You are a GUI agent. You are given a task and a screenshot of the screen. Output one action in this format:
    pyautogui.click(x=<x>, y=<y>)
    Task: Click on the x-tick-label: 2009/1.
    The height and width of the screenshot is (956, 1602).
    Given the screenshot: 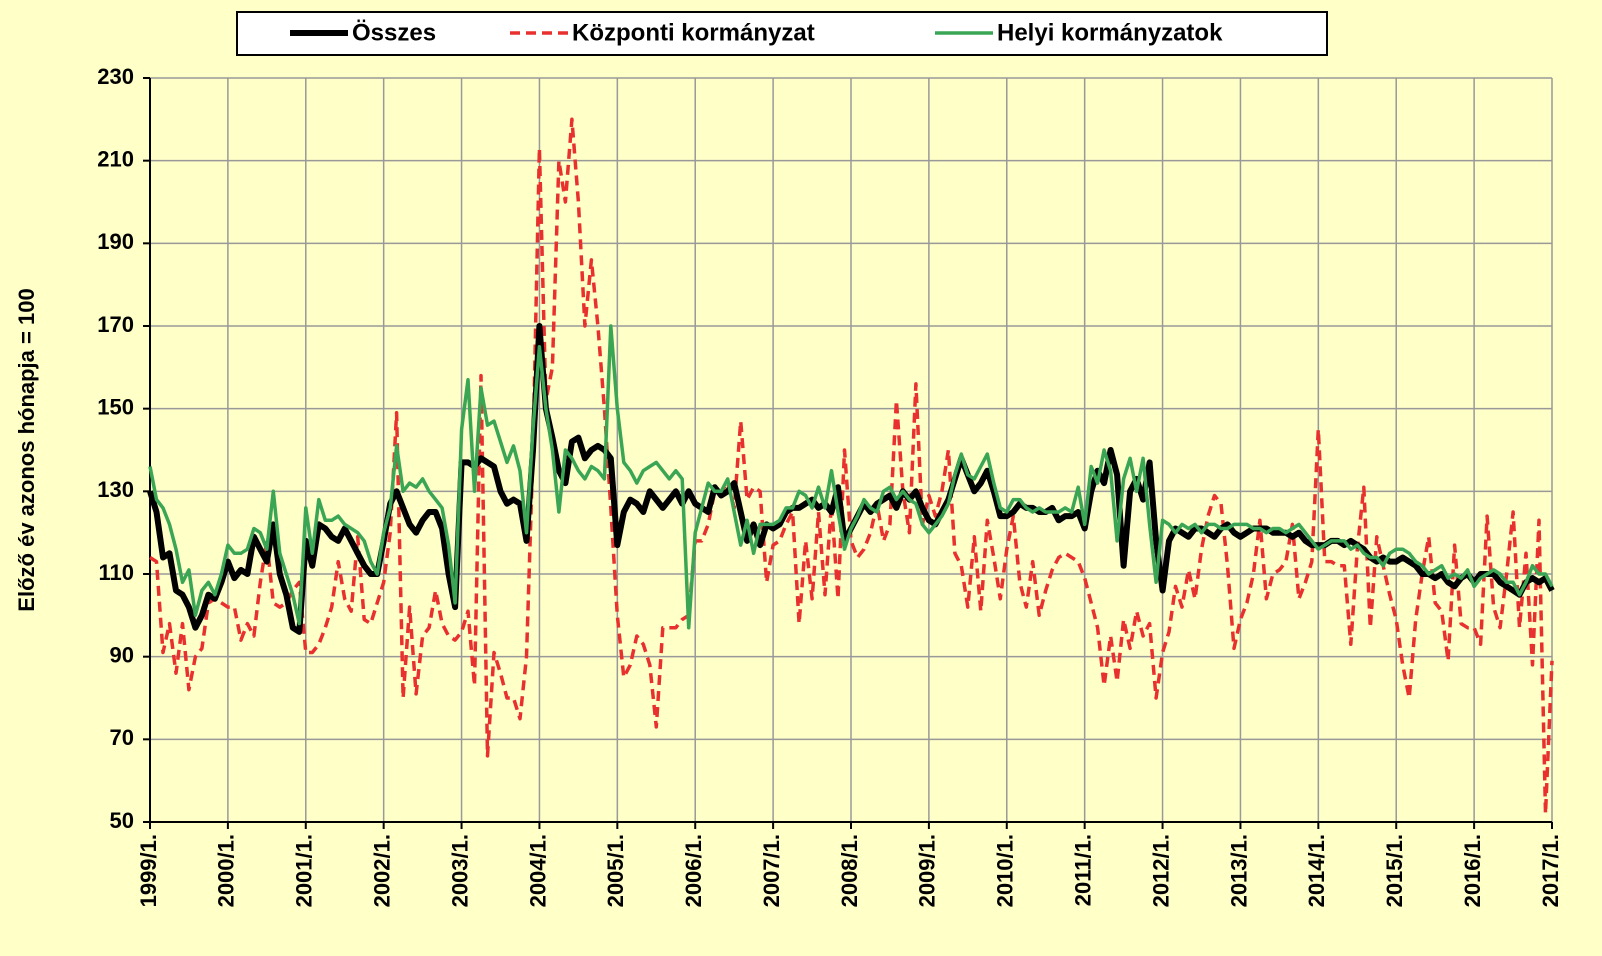 What is the action you would take?
    pyautogui.click(x=927, y=870)
    